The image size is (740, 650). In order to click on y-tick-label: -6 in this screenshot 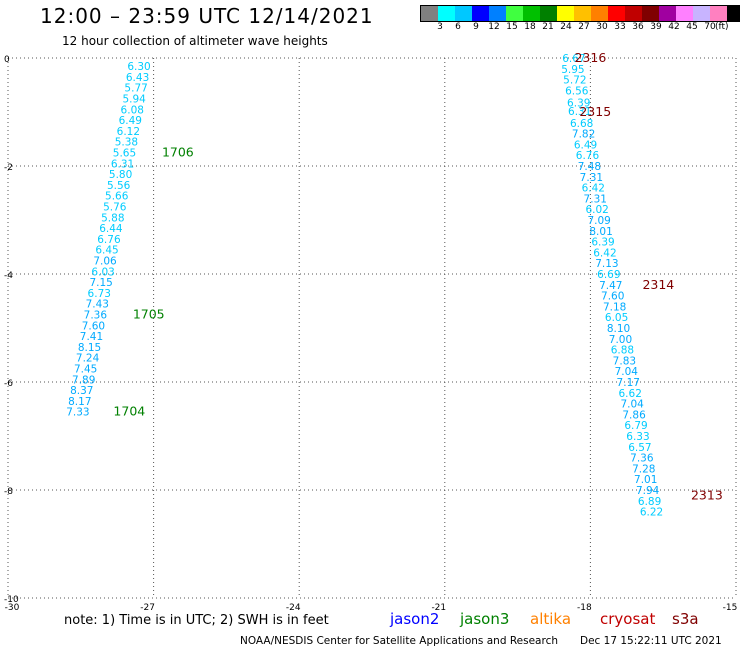, I will do `click(8, 384)`.